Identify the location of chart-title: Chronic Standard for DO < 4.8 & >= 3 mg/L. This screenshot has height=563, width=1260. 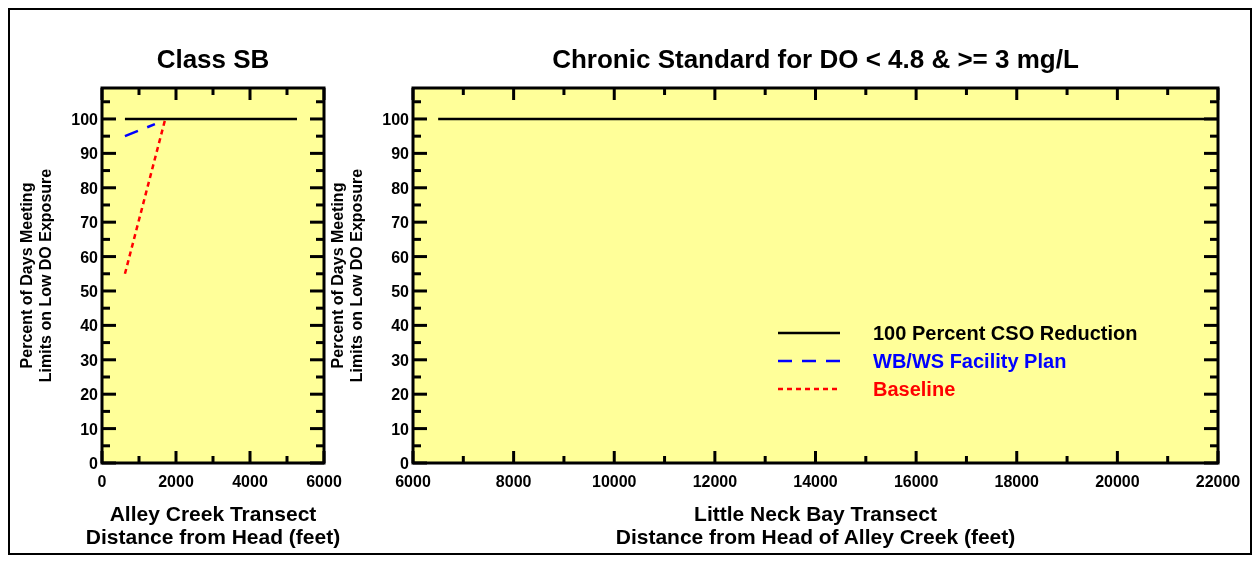
(815, 59).